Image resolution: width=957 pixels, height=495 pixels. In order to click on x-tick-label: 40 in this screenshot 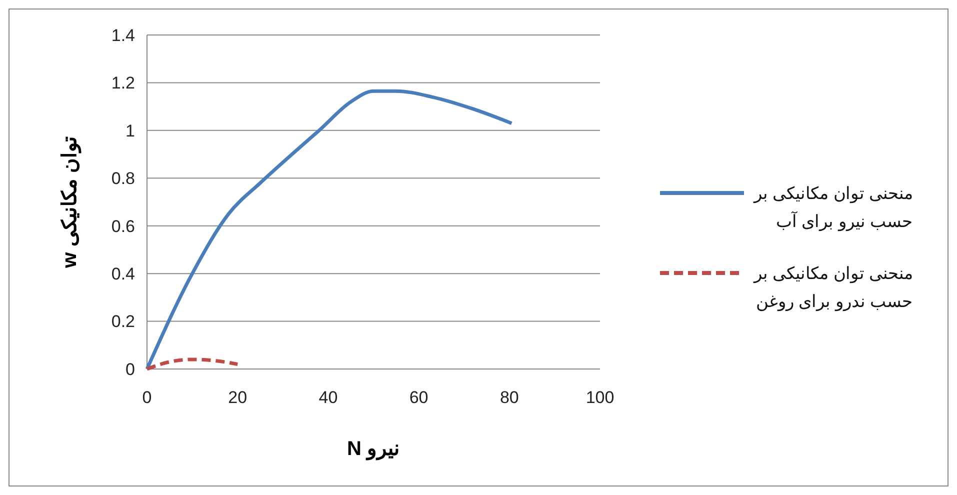, I will do `click(328, 397)`.